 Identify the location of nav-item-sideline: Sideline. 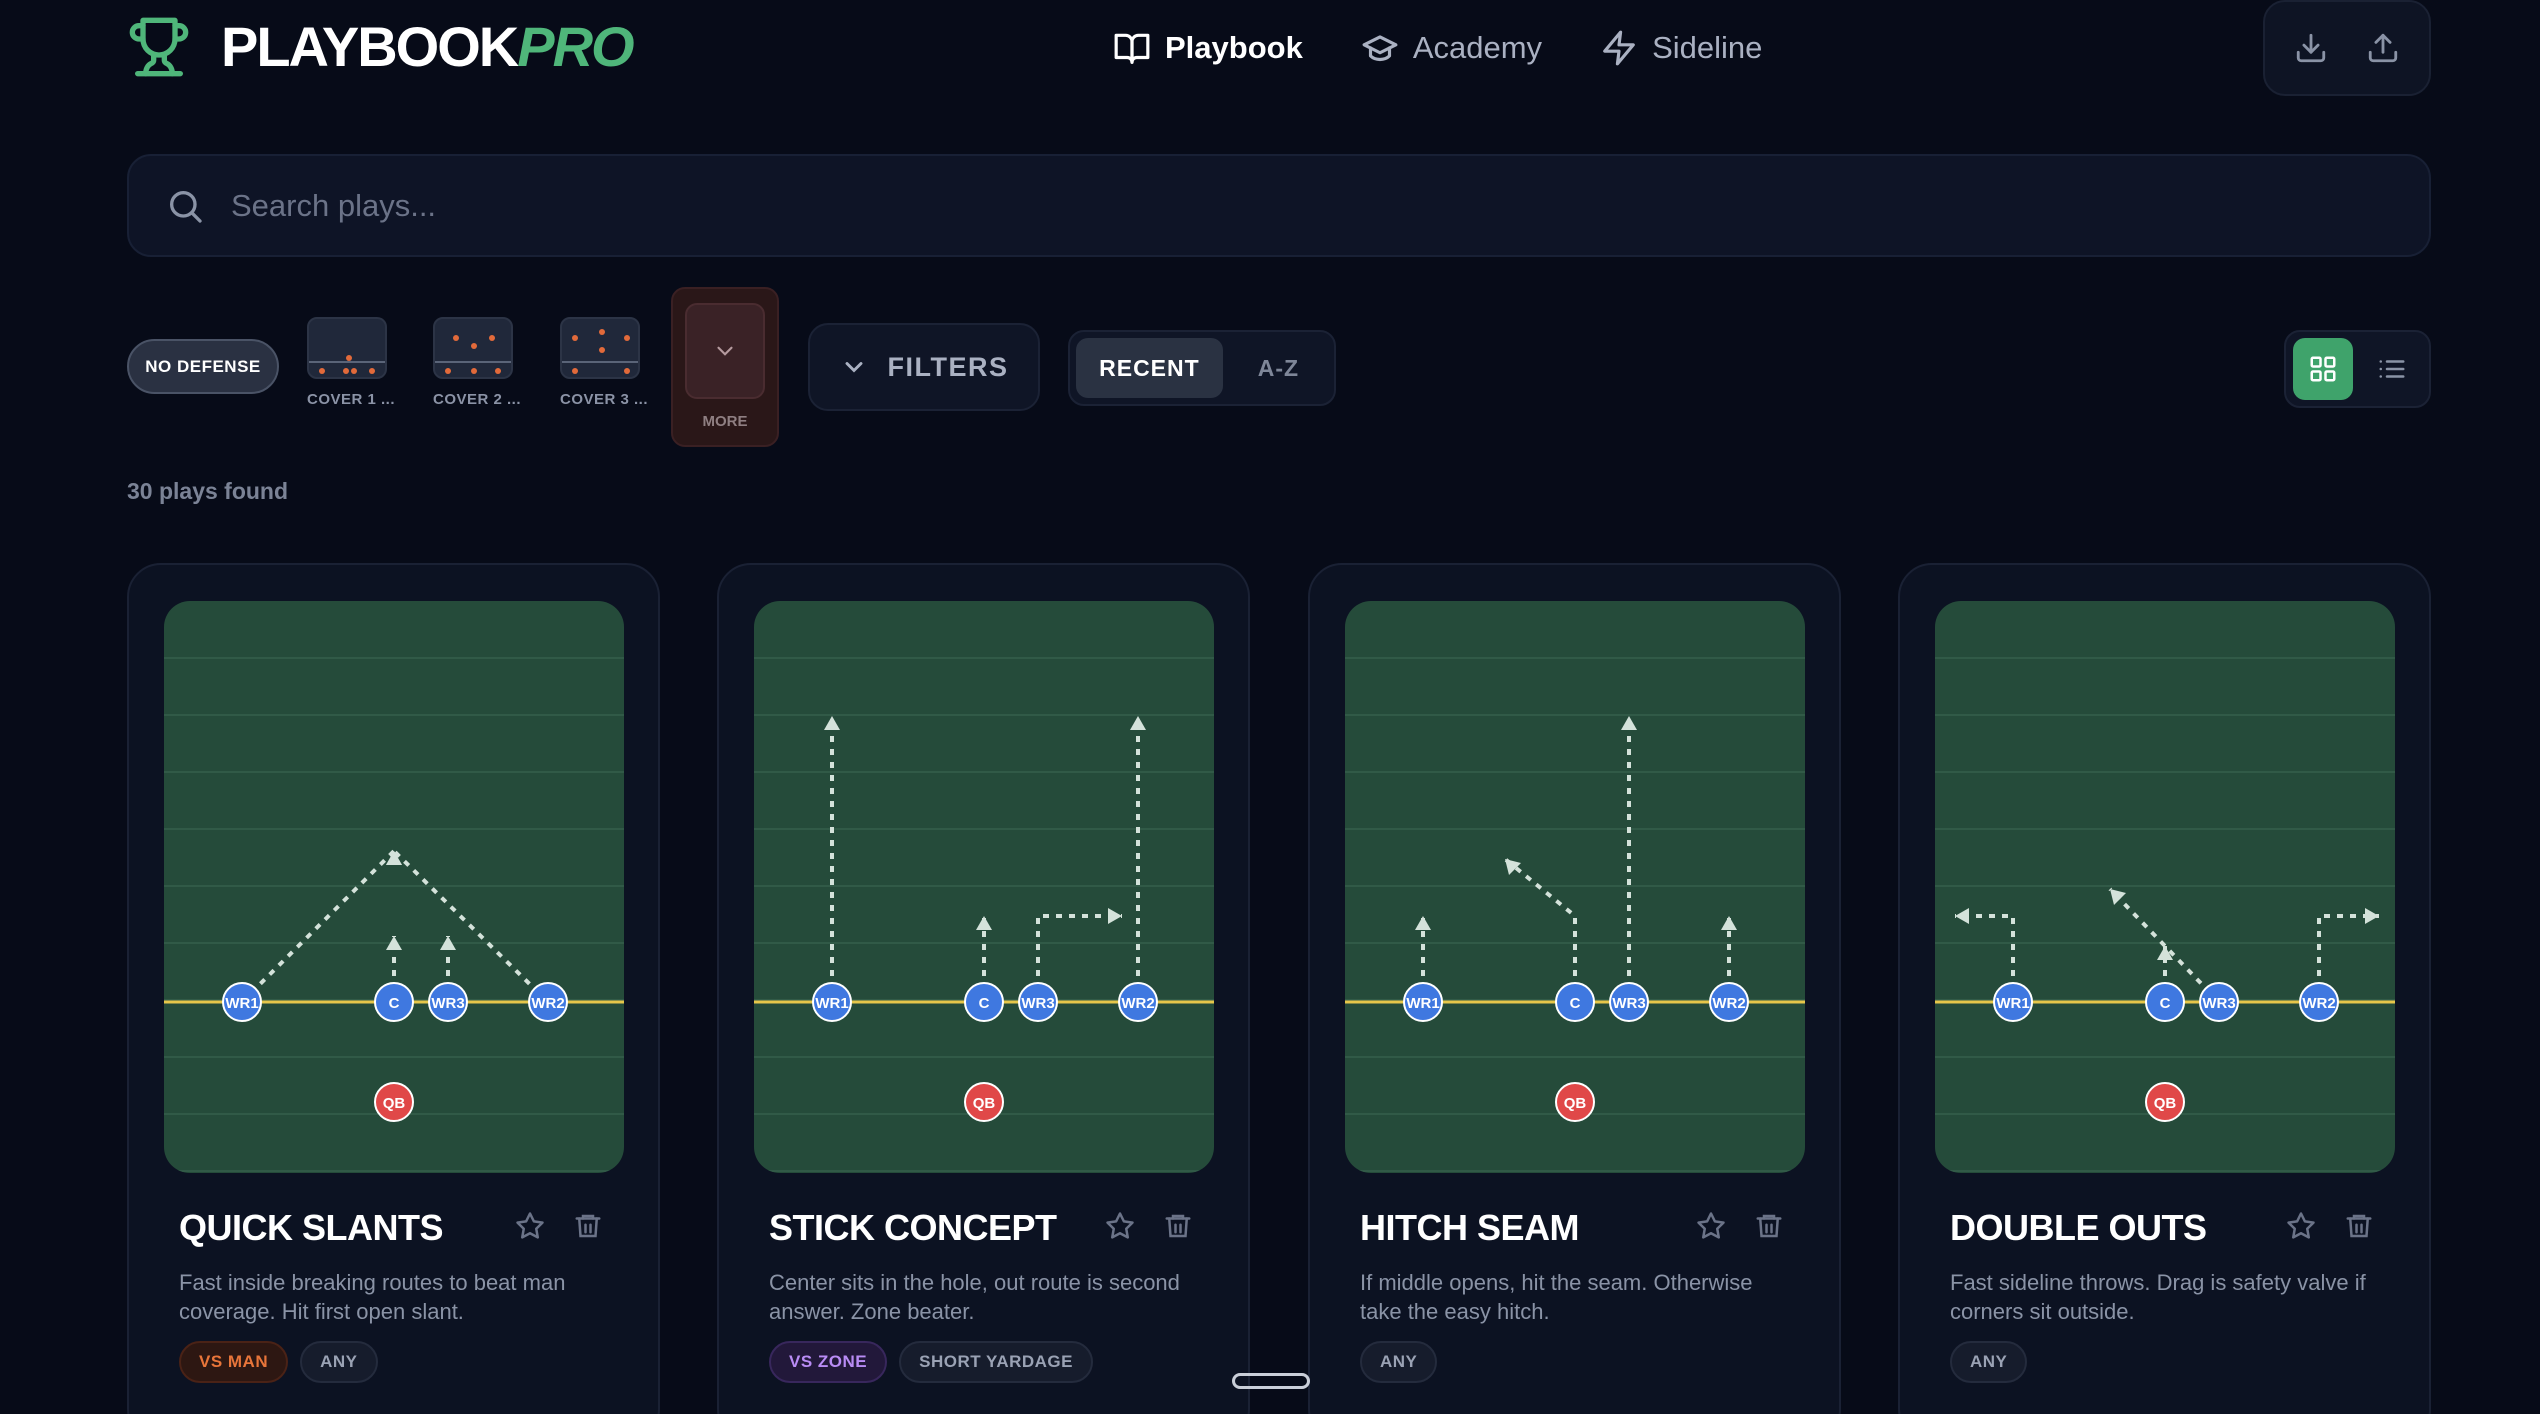
(1681, 48).